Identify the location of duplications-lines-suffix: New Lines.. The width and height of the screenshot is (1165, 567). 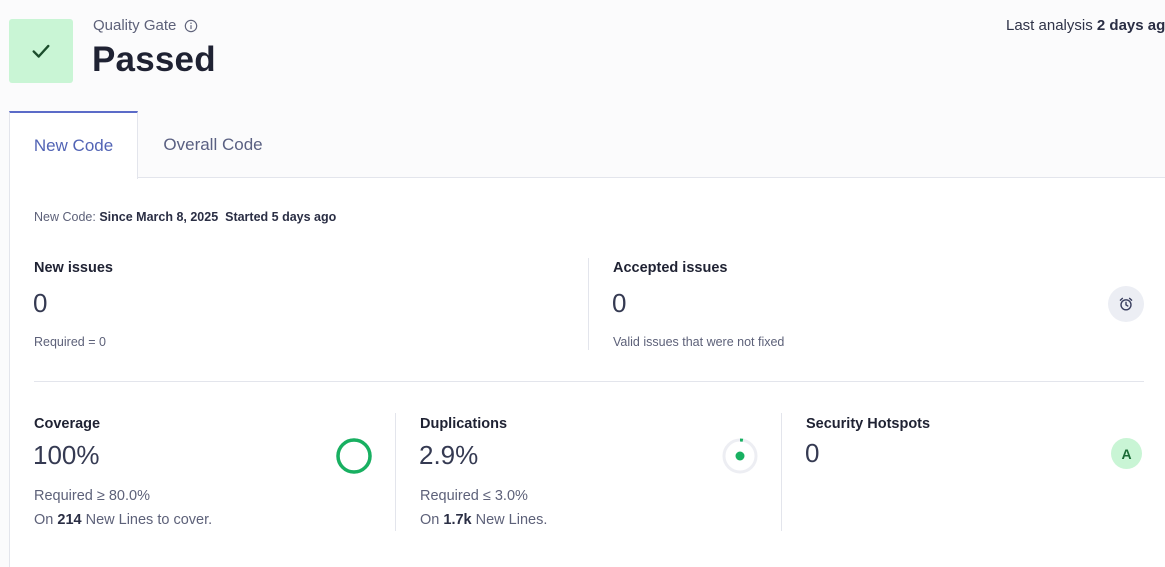
(511, 520).